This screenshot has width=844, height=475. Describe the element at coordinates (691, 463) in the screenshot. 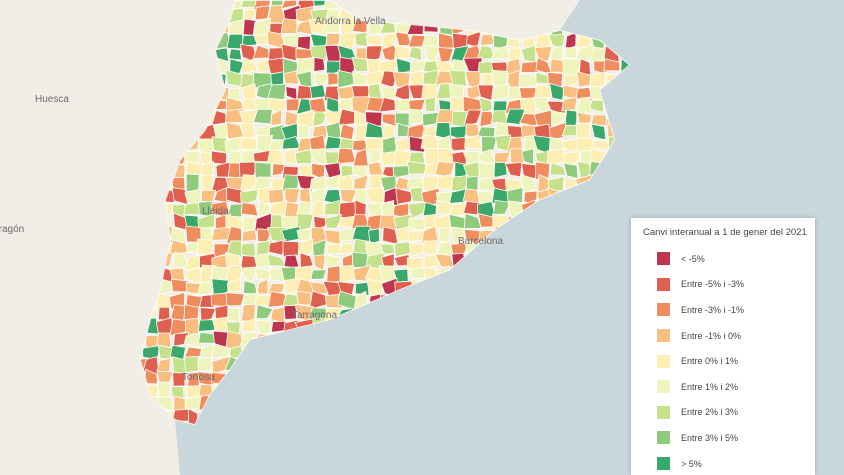

I see `legend-label: > 5%` at that location.